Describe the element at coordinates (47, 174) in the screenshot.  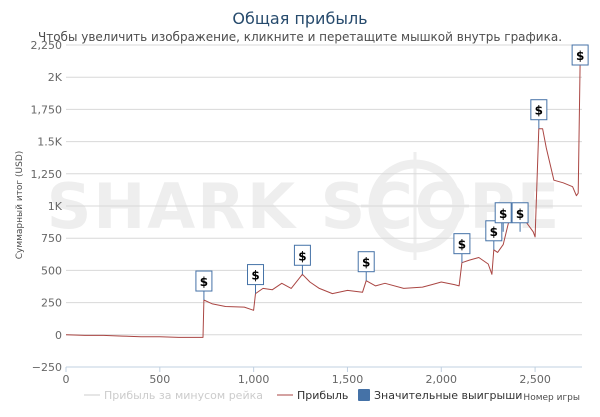
I see `y-tick-label: 1,250` at that location.